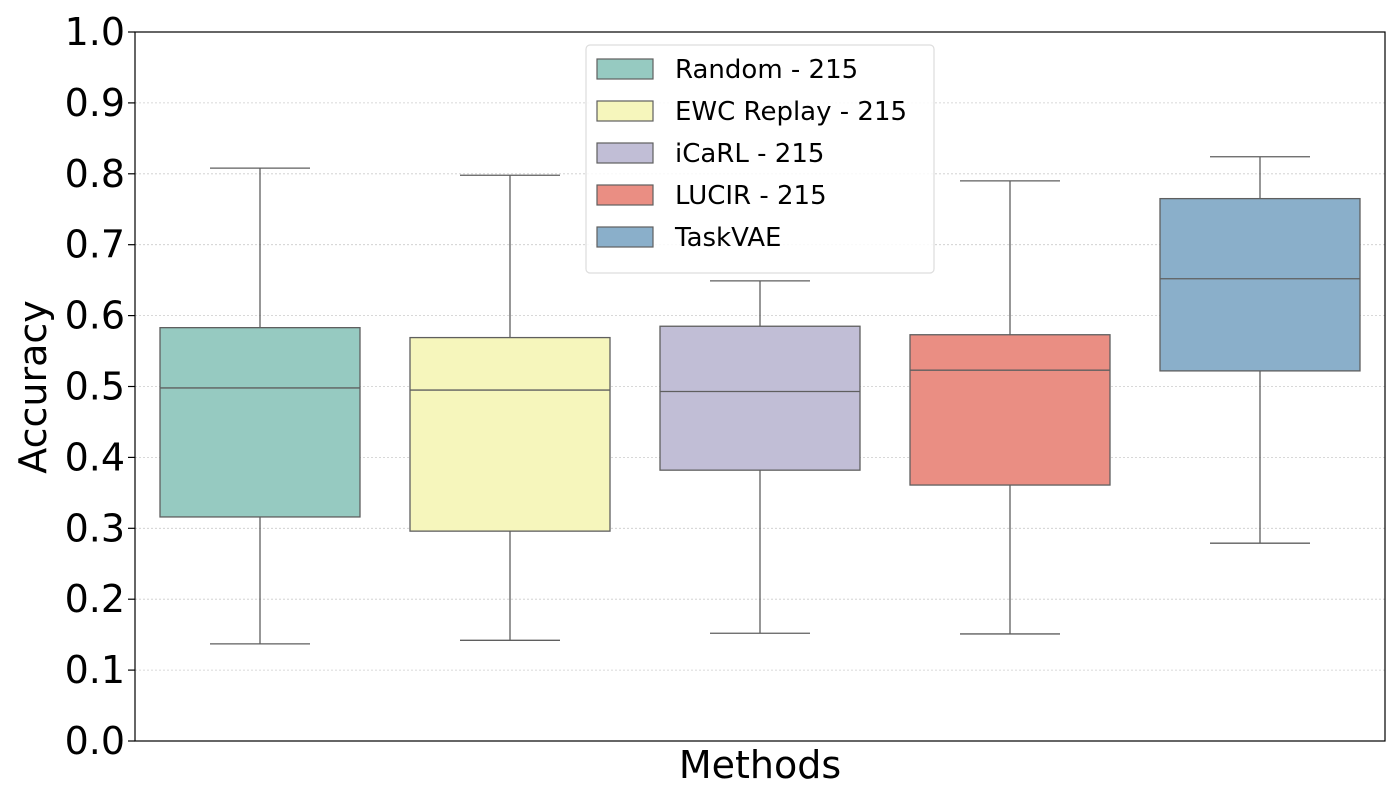  Describe the element at coordinates (95, 599) in the screenshot. I see `y-tick-label: 0.2` at that location.